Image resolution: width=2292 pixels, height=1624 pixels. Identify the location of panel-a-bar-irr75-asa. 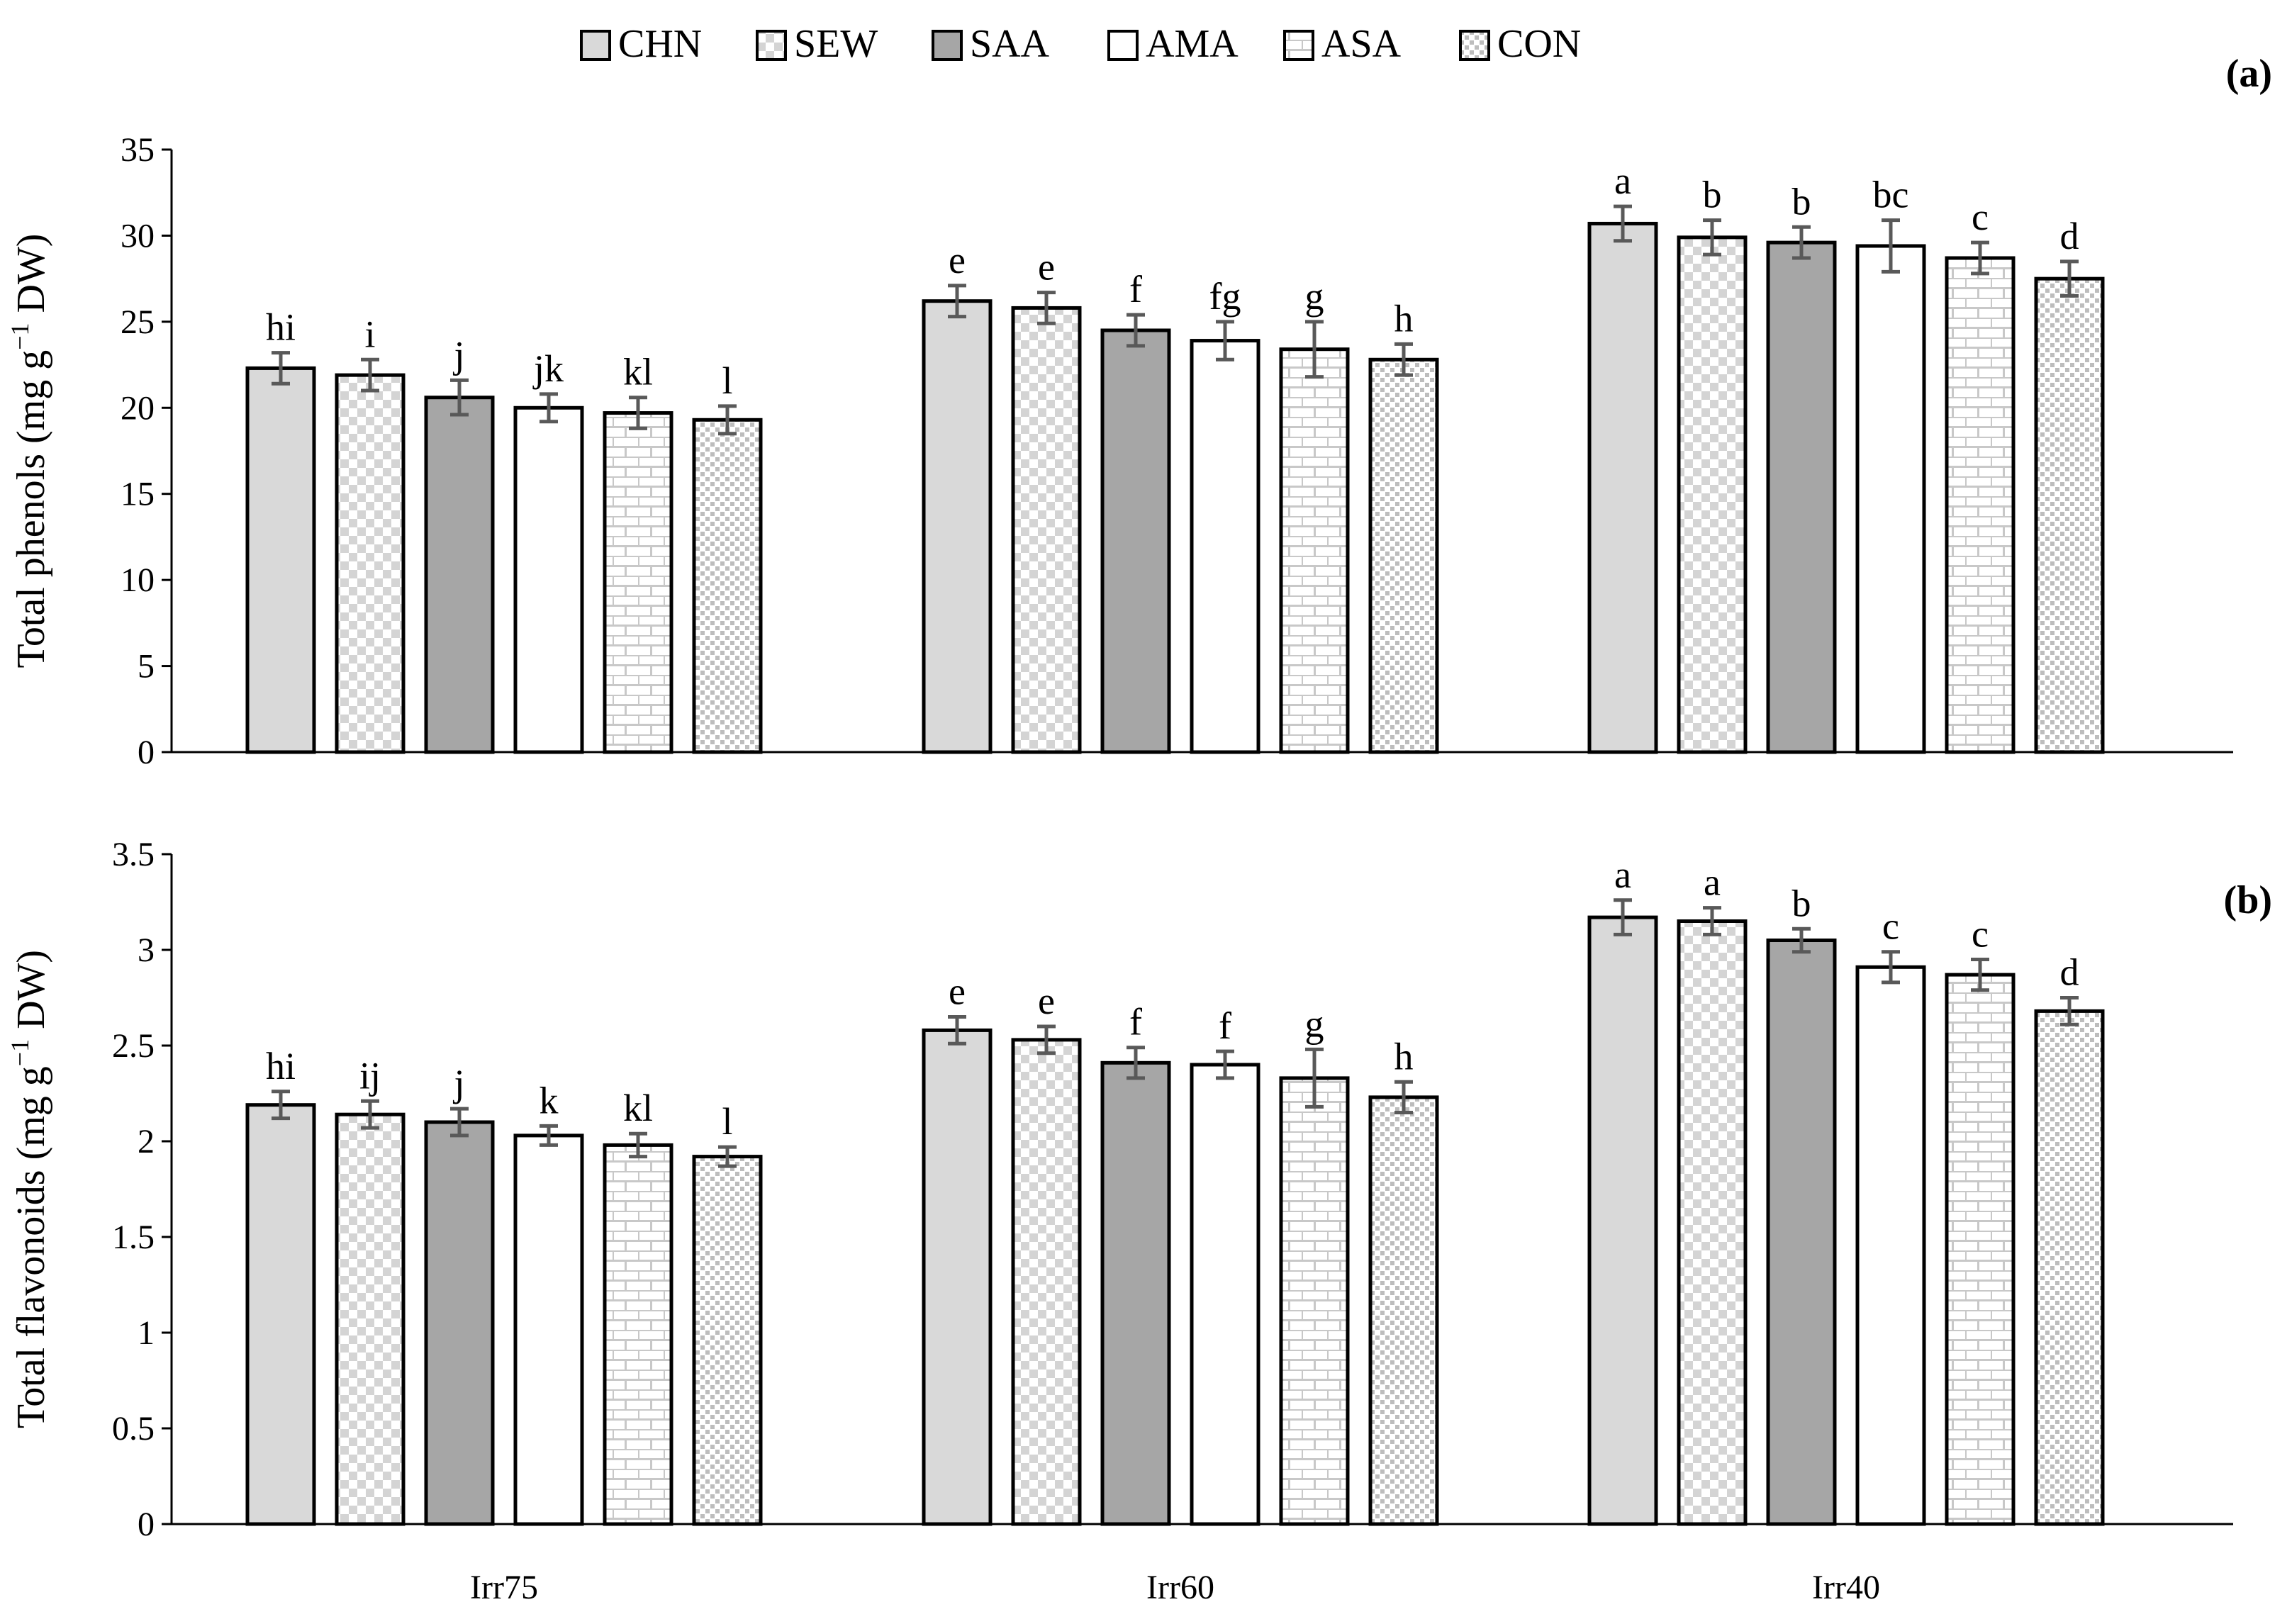
(638, 582).